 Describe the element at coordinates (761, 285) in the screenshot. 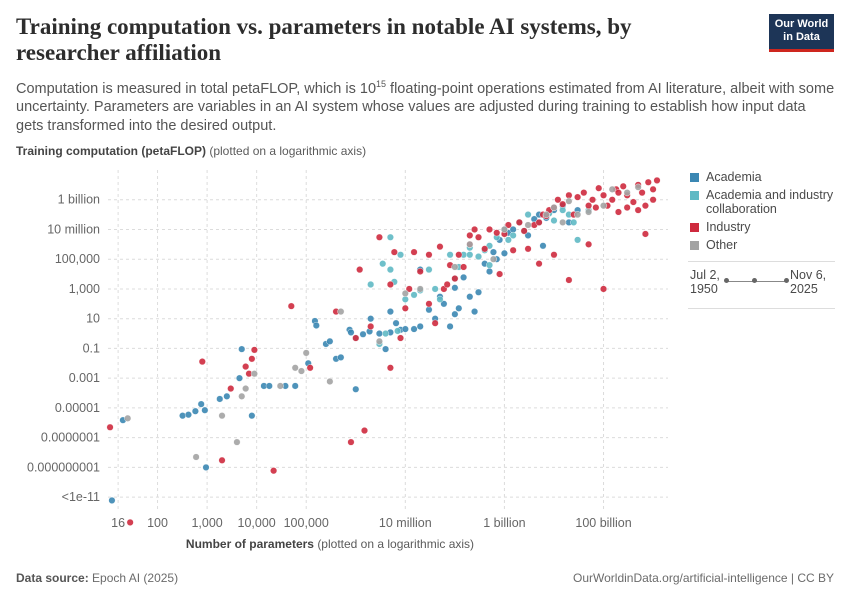

I see `timeline-slider: Jul 2, 1950 Nov 6, 2025` at that location.